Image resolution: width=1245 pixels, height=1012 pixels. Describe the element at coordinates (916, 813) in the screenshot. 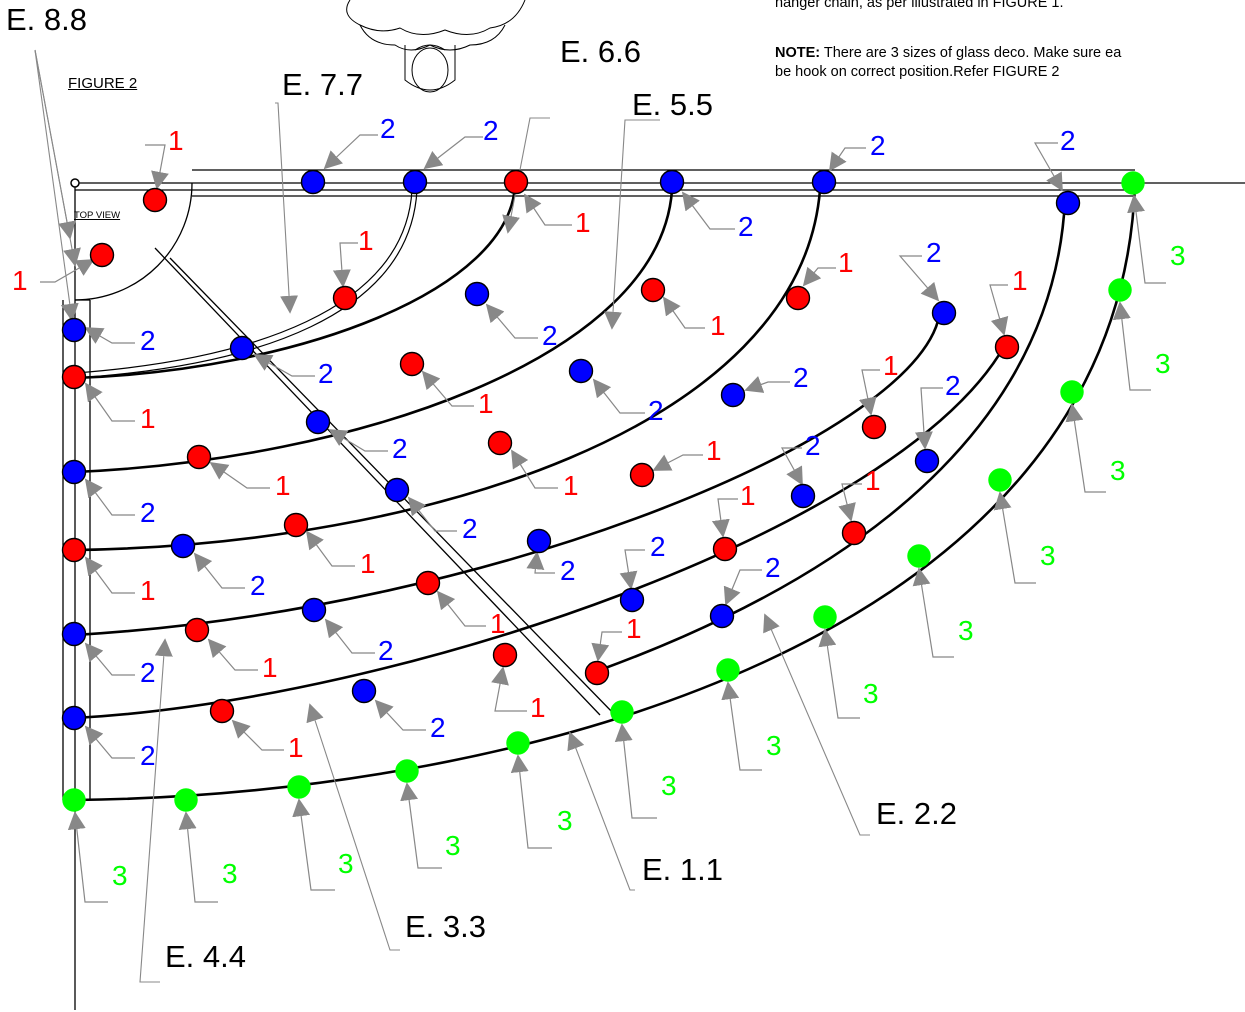

I see `ring-label-7: E. 2.2` at that location.